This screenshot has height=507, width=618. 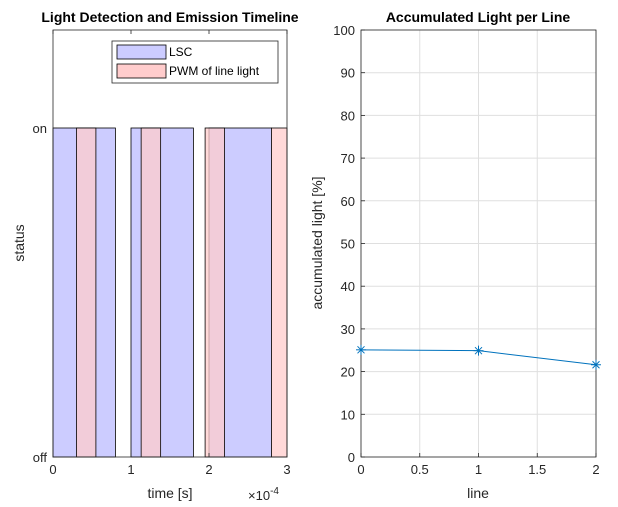 What do you see at coordinates (52, 469) in the screenshot?
I see `timeline-x-tick-label: 0` at bounding box center [52, 469].